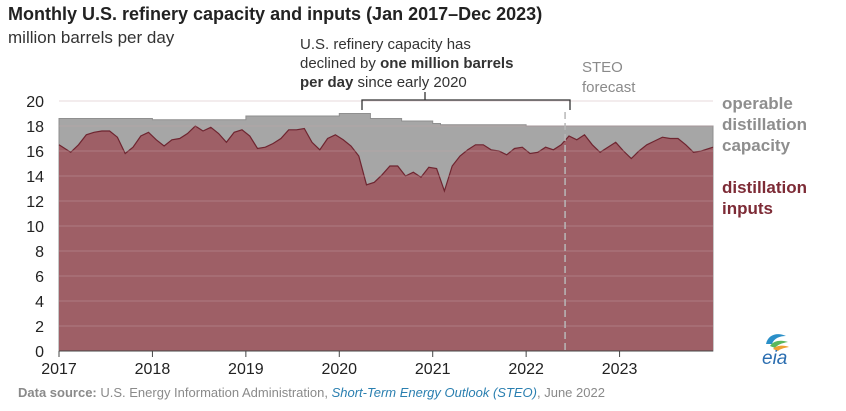 The image size is (846, 411). I want to click on legend-capacity-line-3: capacity, so click(756, 145).